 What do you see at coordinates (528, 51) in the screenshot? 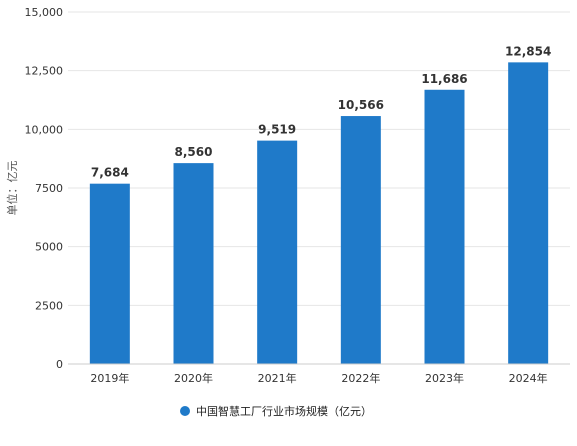
I see `data-label: 12,854` at bounding box center [528, 51].